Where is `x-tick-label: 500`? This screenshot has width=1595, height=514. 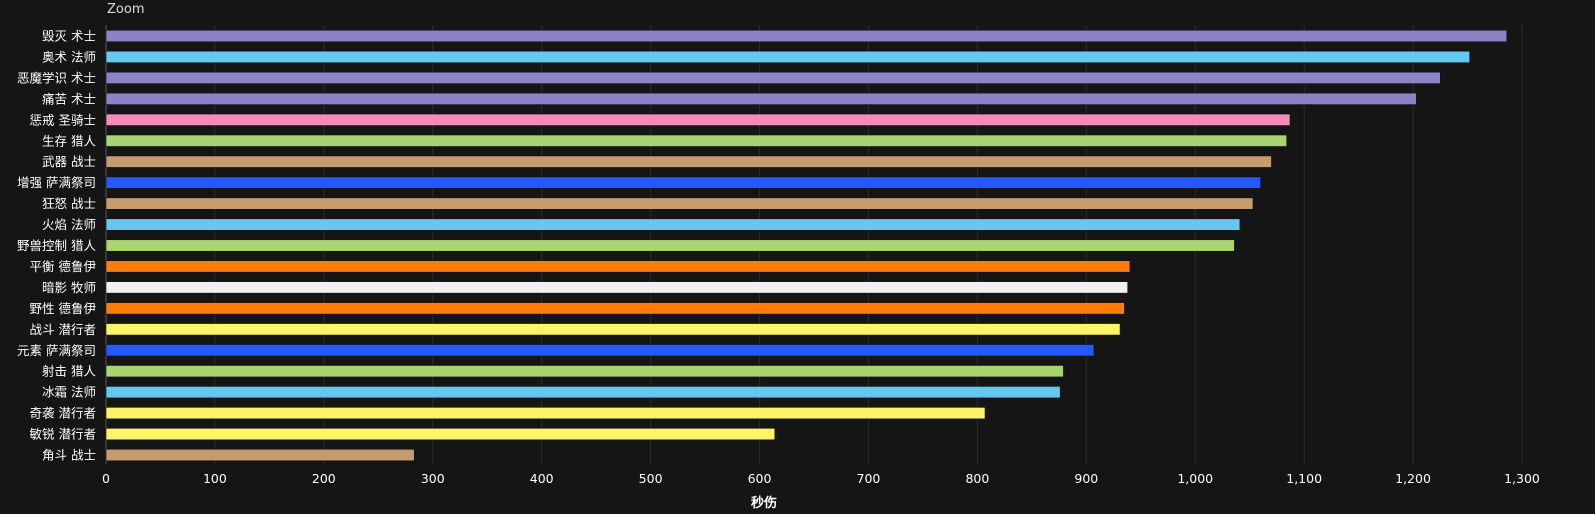
x-tick-label: 500 is located at coordinates (651, 478).